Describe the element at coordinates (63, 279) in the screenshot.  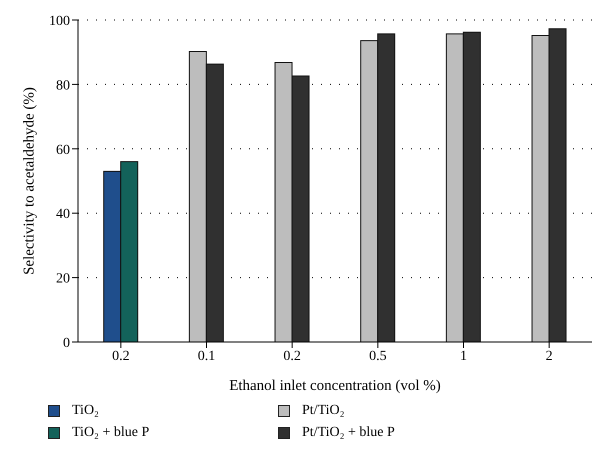
I see `y-tick-label: 20` at that location.